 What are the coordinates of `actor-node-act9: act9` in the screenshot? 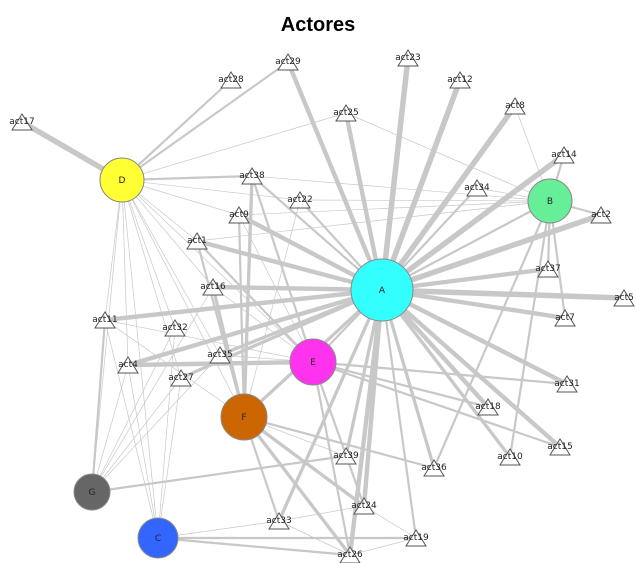 It's located at (239, 215).